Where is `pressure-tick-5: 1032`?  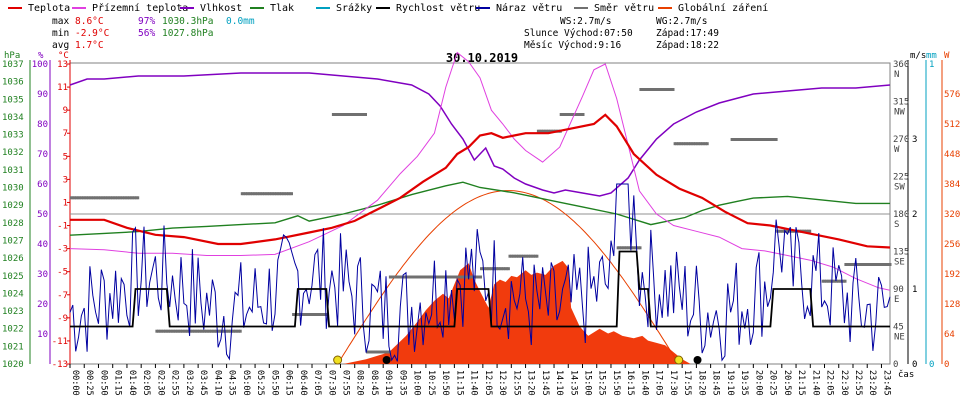 pressure-tick-5: 1032 is located at coordinates (13, 153).